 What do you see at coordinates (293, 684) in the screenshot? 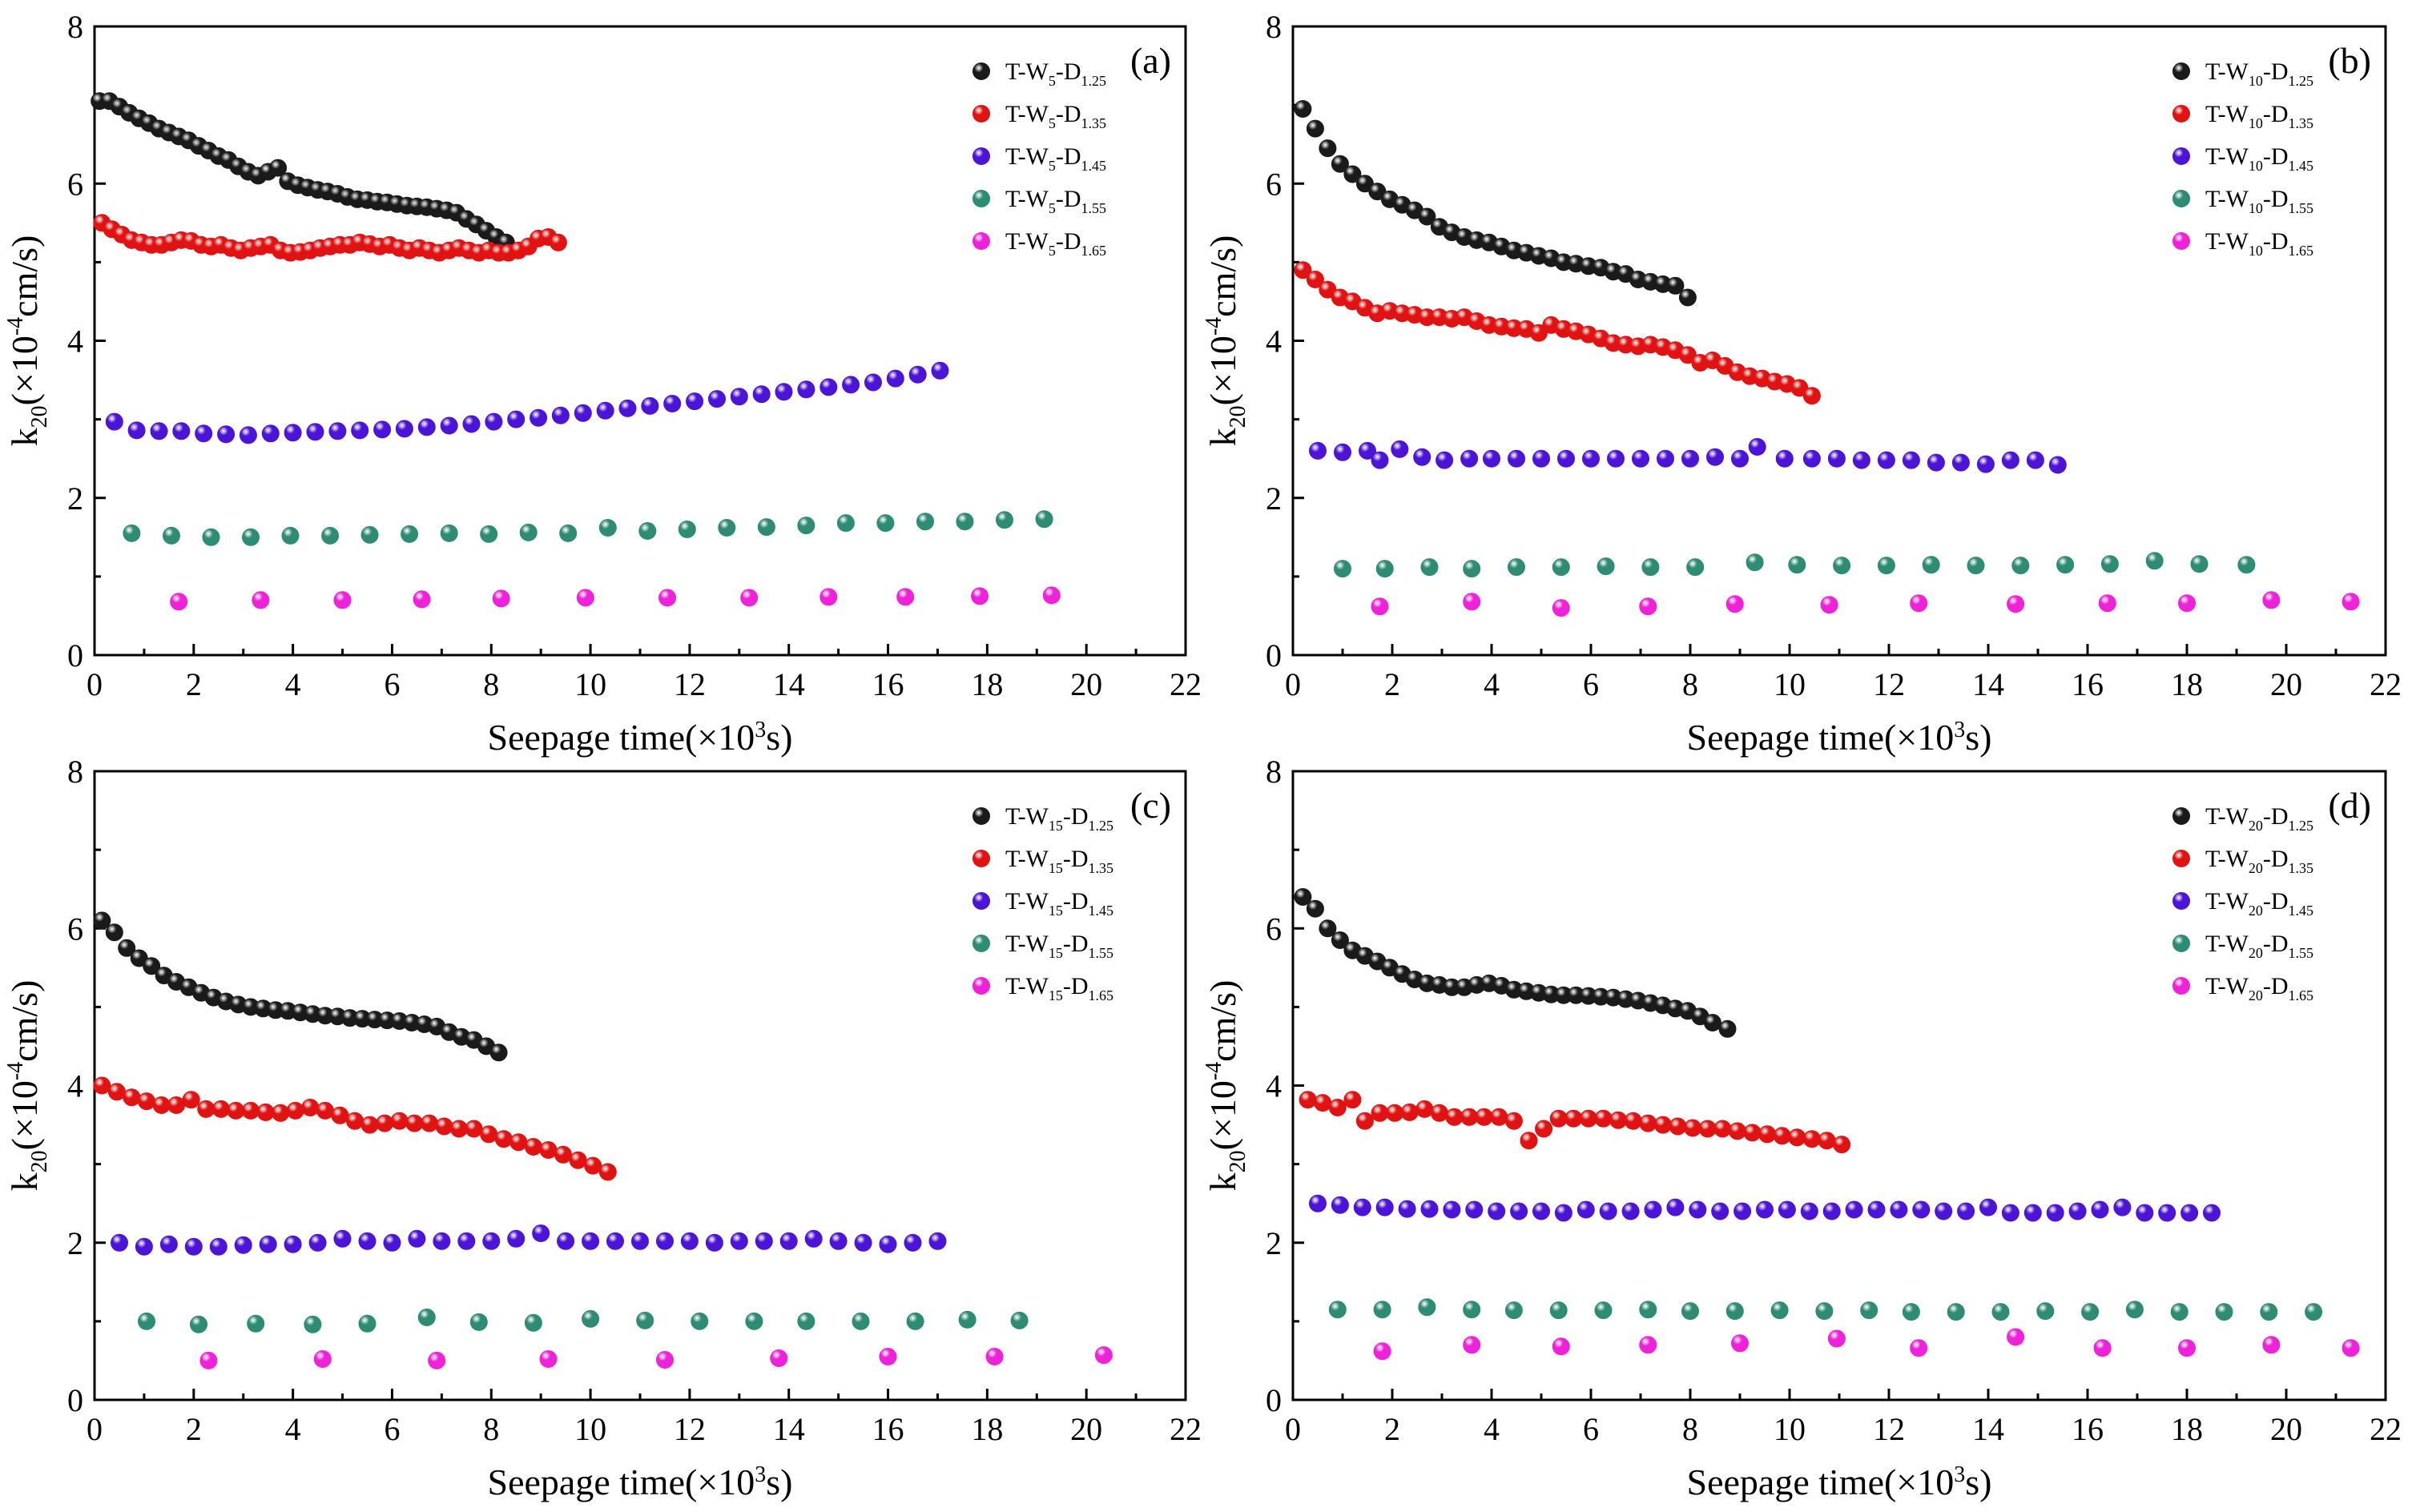
I see `x-tick-label: 4` at bounding box center [293, 684].